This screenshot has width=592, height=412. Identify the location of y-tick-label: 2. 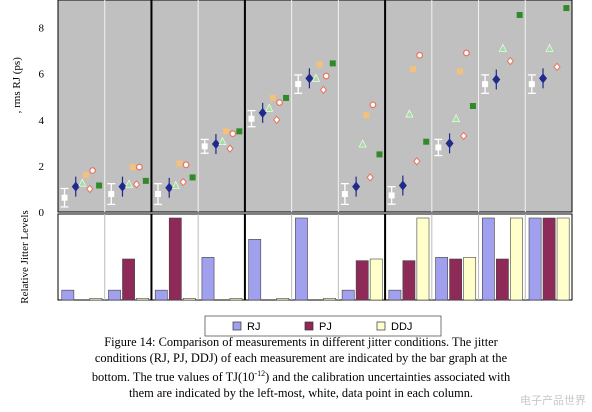
(42, 167).